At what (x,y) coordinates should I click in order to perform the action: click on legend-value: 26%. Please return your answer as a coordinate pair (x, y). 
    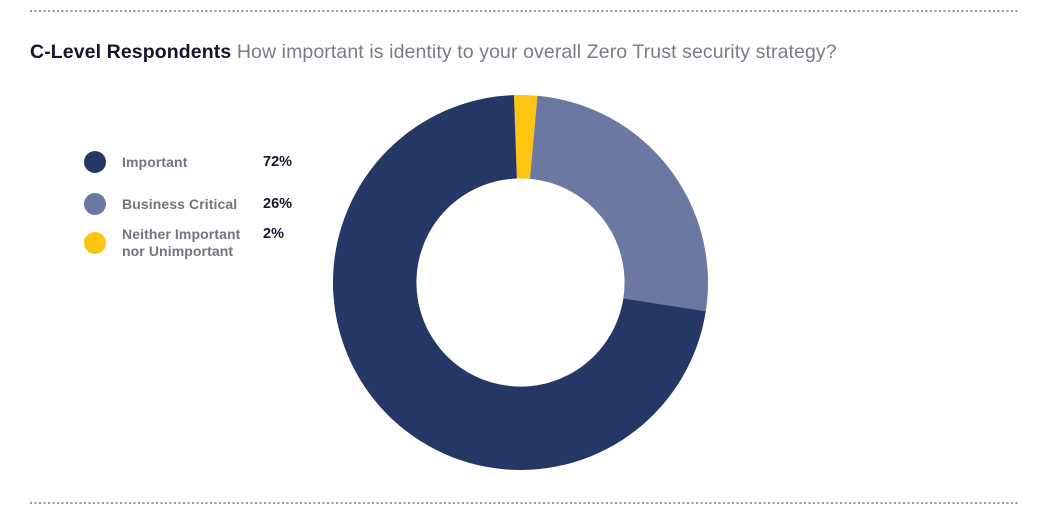
    Looking at the image, I should click on (278, 203).